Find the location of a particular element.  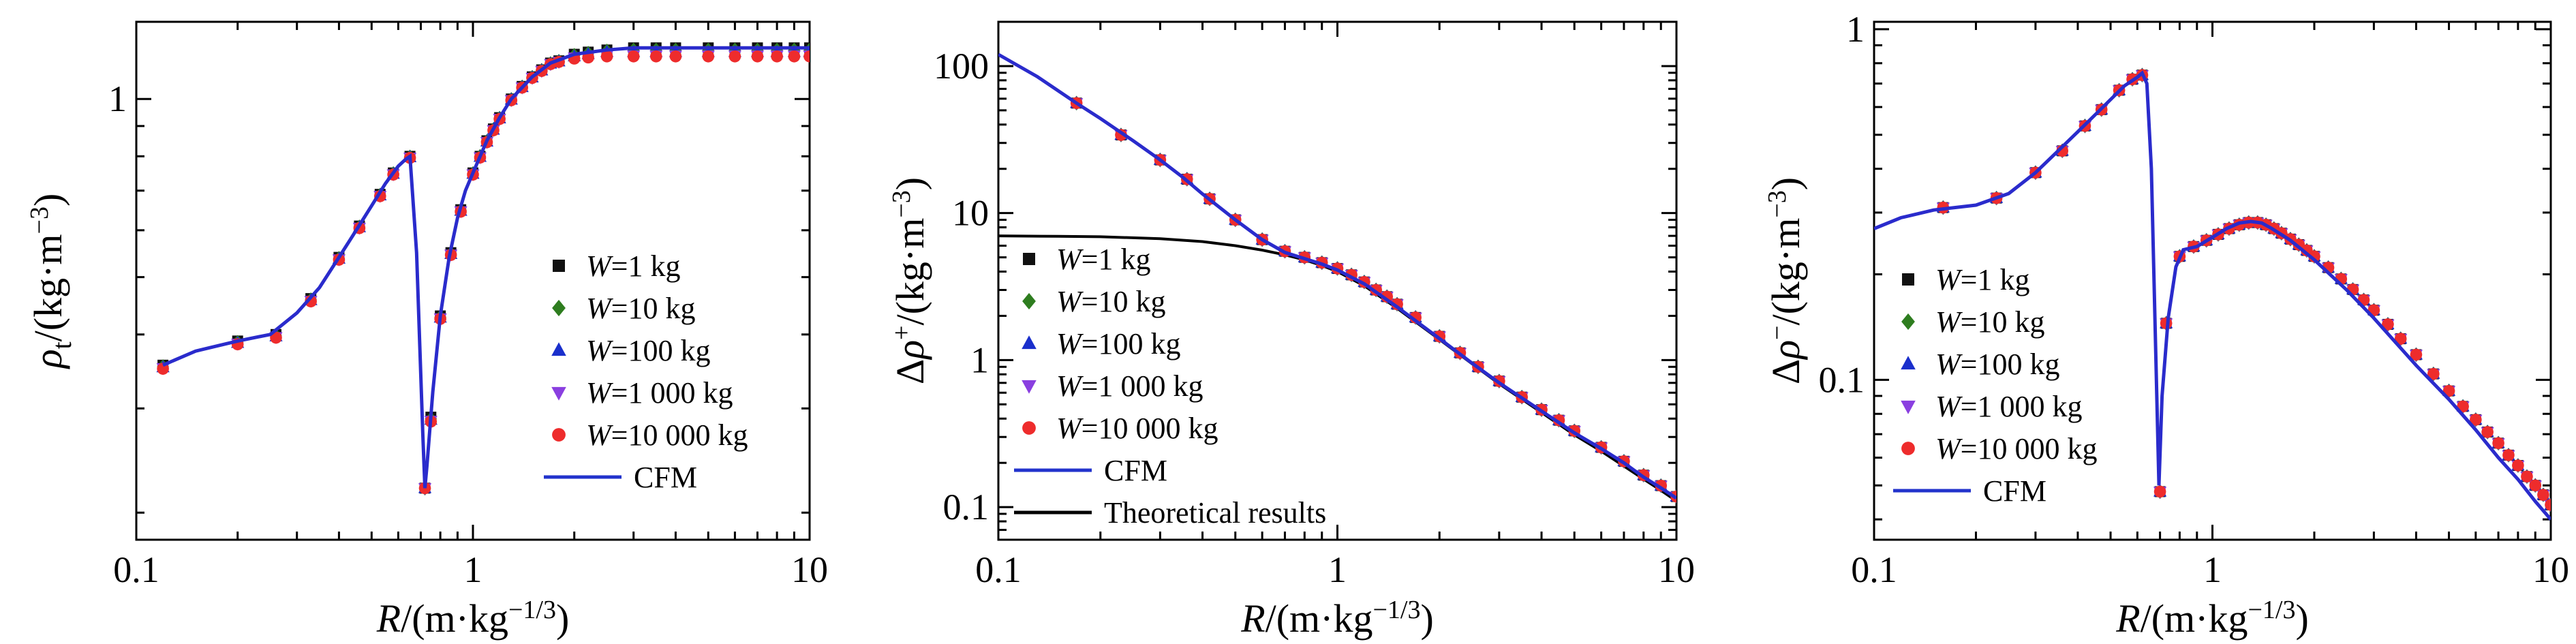

y-axis-title: Δρ+/(kg·m−3) is located at coordinates (910, 280).